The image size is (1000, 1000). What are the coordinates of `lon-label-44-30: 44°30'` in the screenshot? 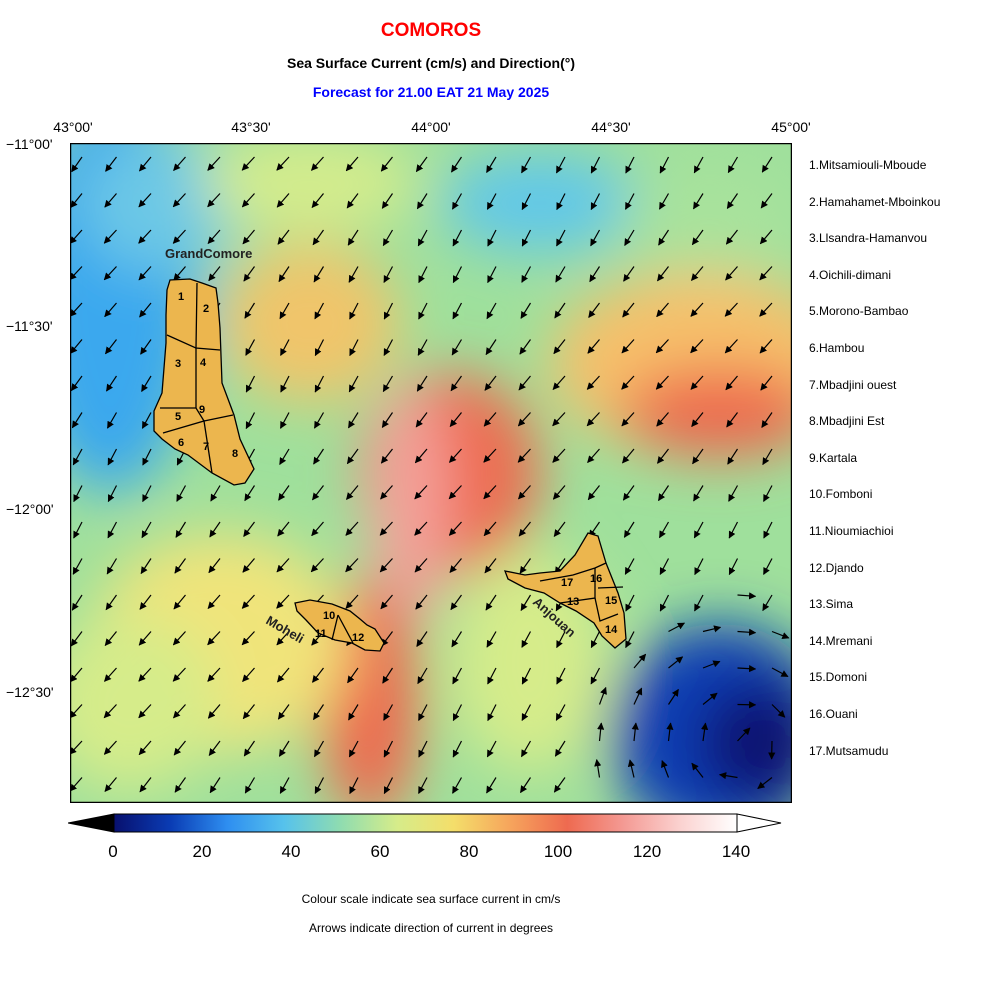 It's located at (611, 127).